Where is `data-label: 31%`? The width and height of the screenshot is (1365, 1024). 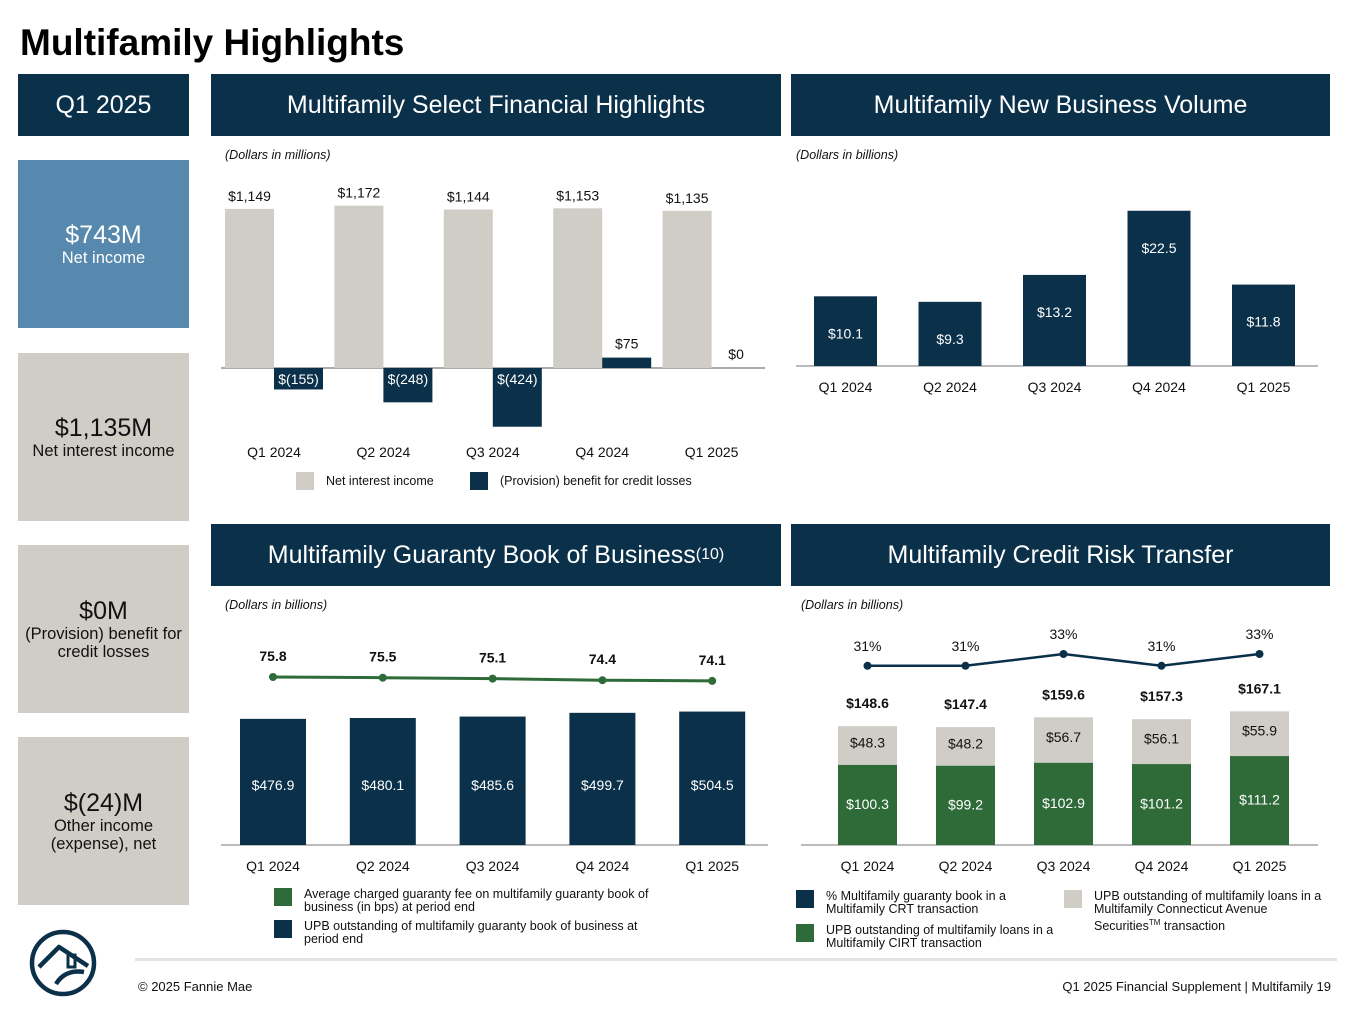 data-label: 31% is located at coordinates (965, 646).